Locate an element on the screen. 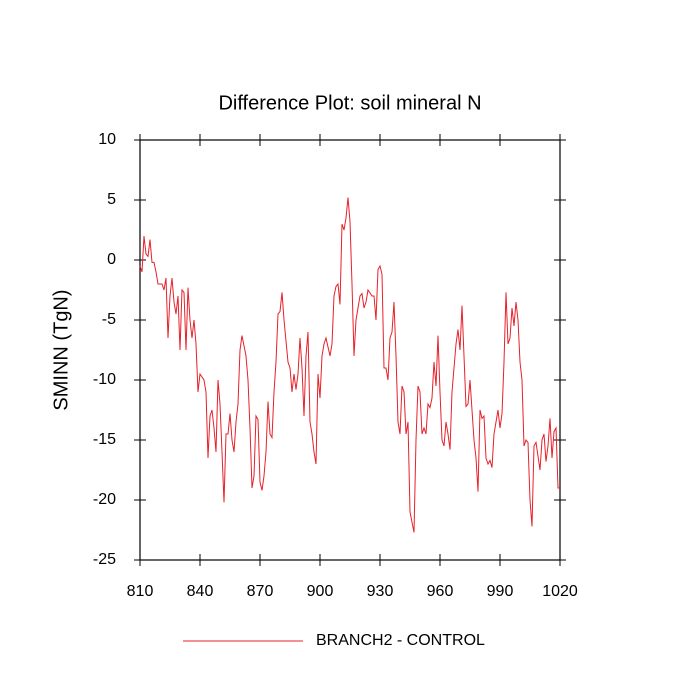 This screenshot has width=700, height=700. y-tick-label: -25 is located at coordinates (104, 559).